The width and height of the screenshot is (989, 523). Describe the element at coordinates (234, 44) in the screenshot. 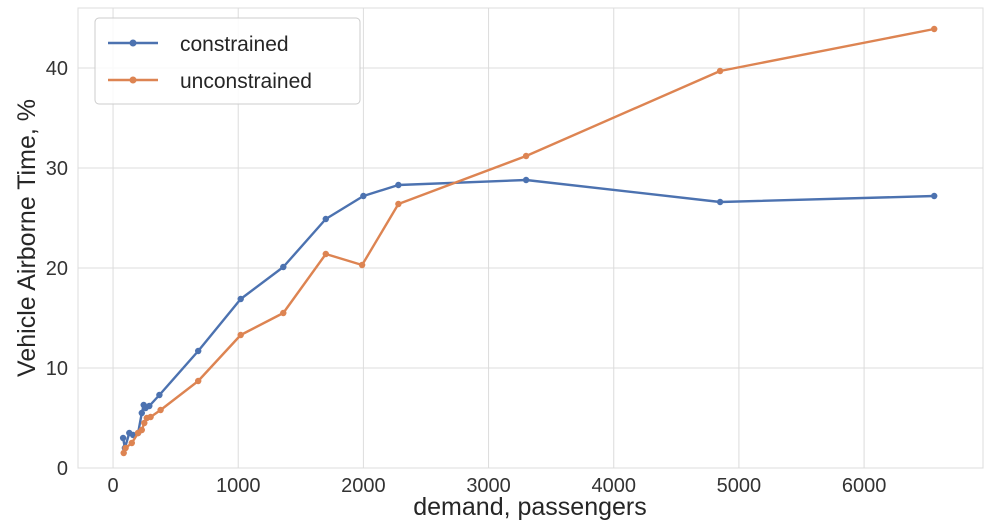

I see `legend-label-constrained: constrained` at that location.